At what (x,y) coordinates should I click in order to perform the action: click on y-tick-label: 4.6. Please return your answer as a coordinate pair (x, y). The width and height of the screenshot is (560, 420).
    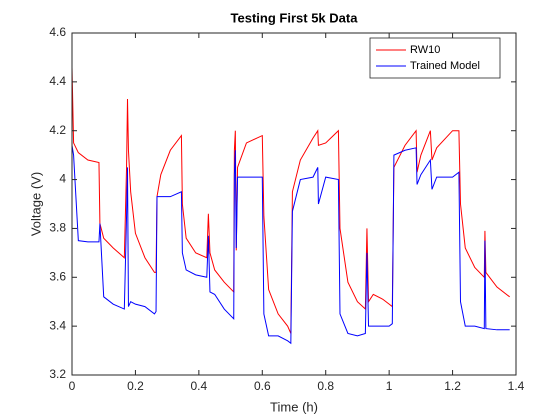
    Looking at the image, I should click on (57, 32).